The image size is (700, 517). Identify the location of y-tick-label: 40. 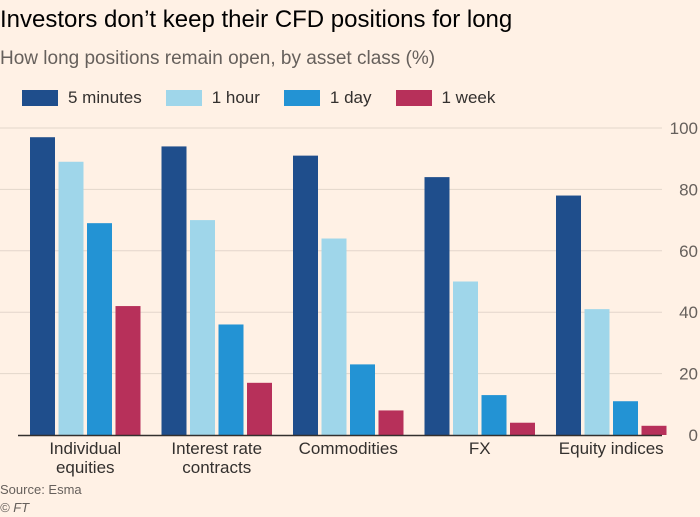
(688, 312).